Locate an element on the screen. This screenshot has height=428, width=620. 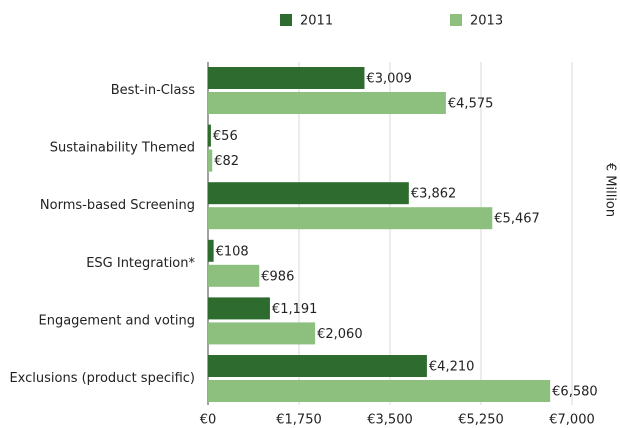
x-tick-label: €5,250 is located at coordinates (481, 420).